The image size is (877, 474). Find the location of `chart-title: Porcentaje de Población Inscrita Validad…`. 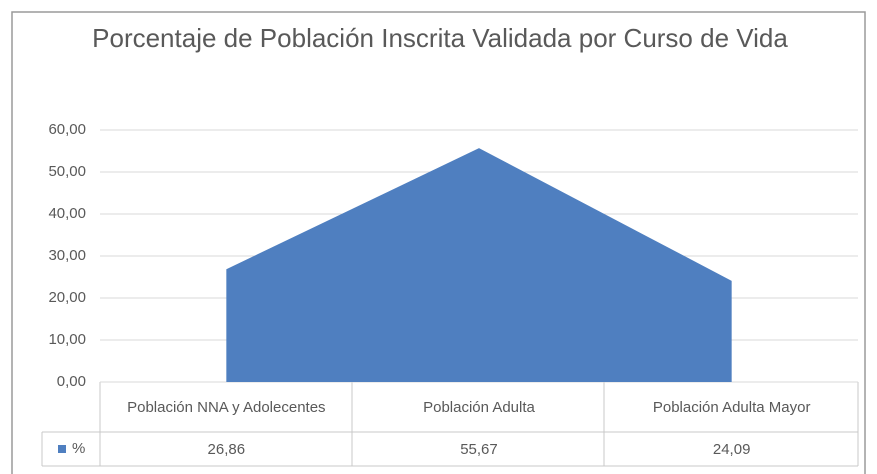

chart-title: Porcentaje de Población Inscrita Validad… is located at coordinates (440, 38).